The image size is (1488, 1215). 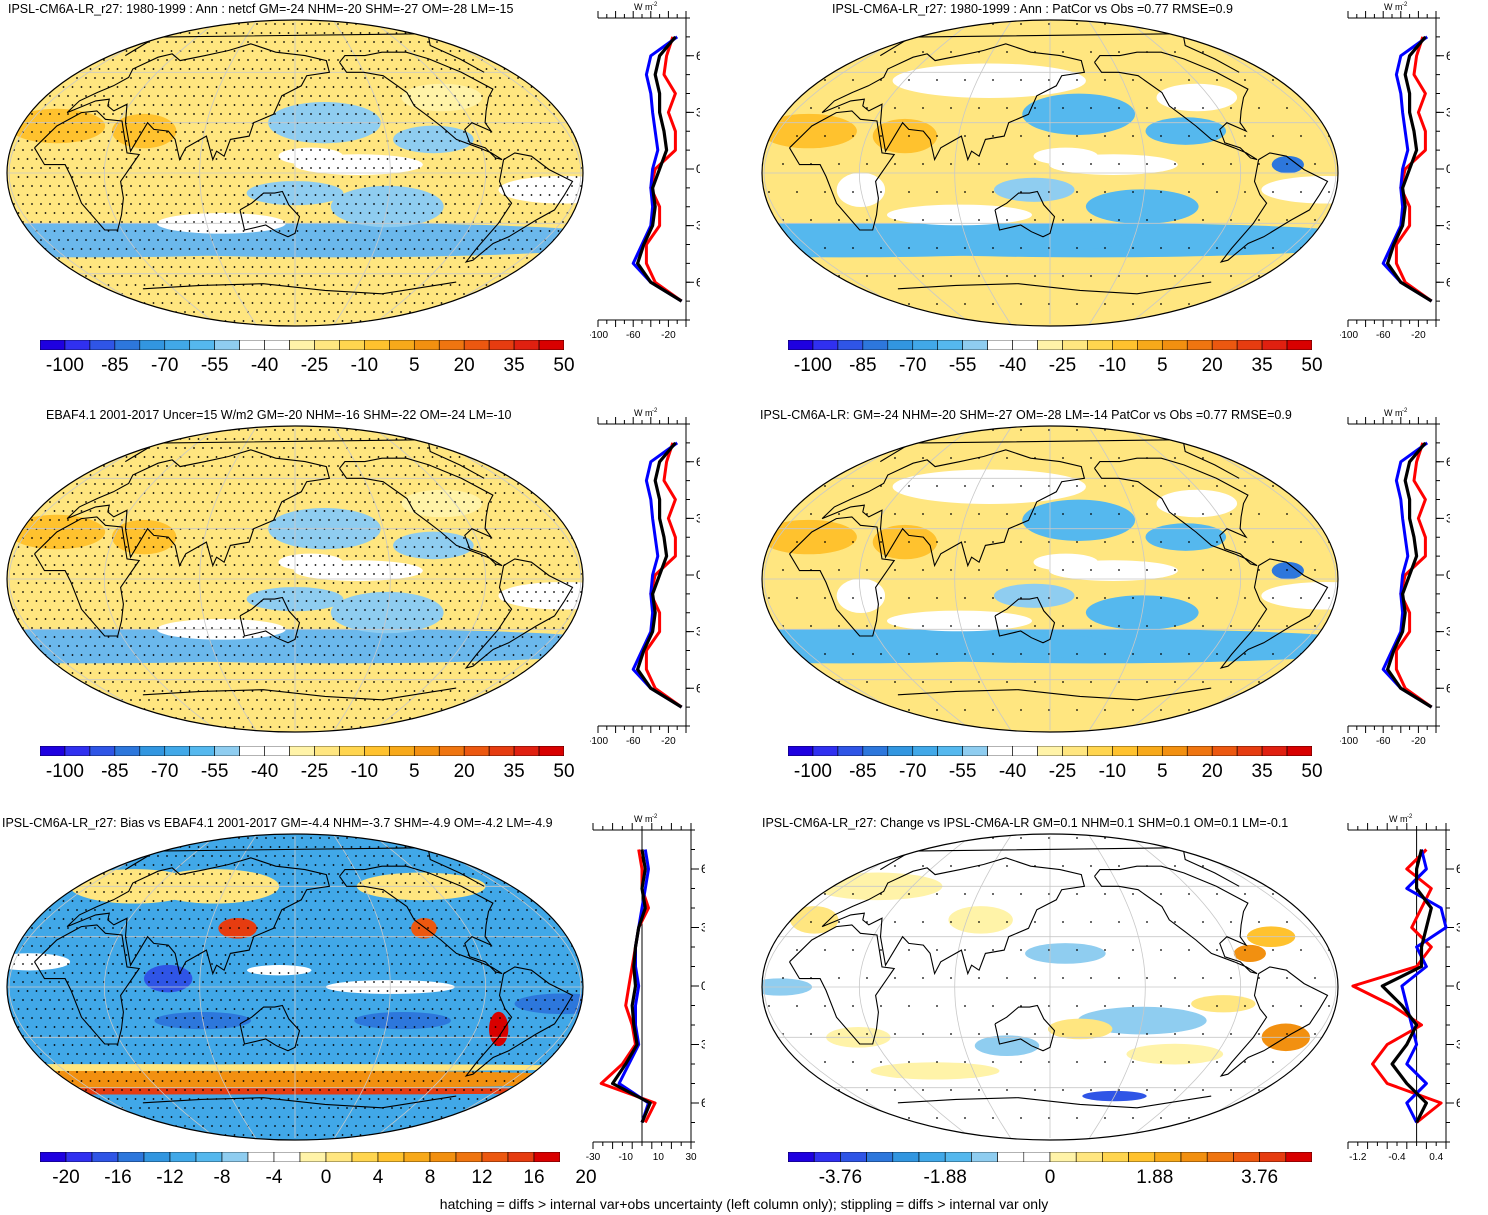 I want to click on field-contour, so click(x=442, y=97).